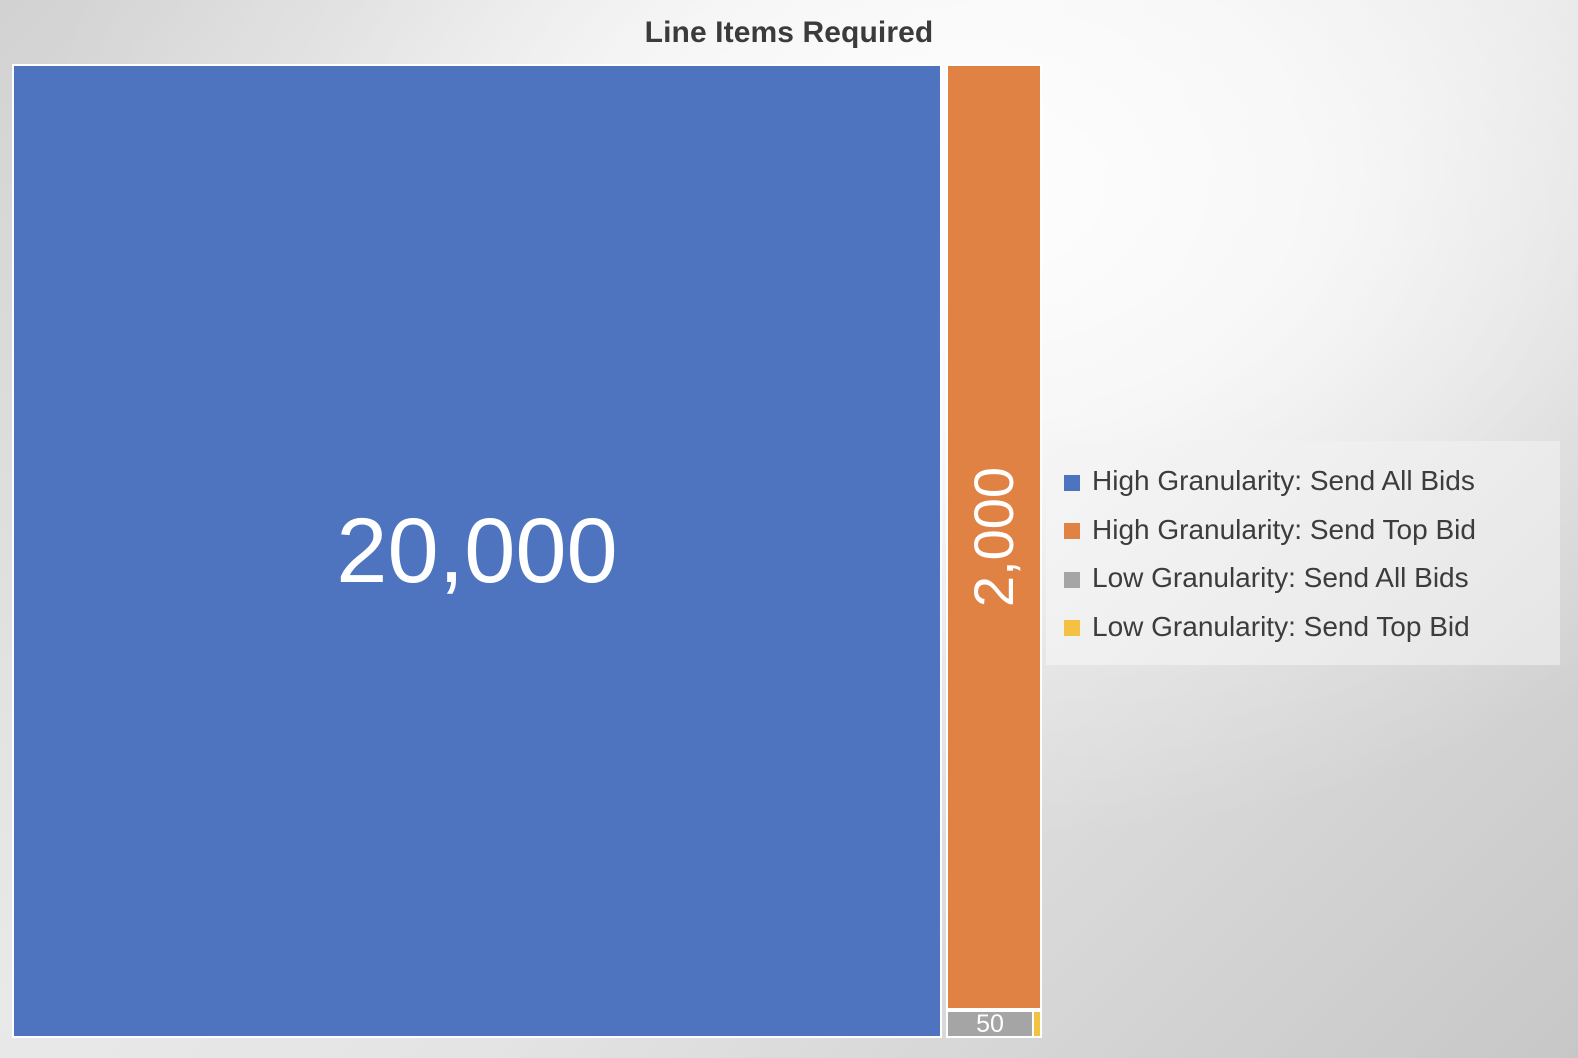 This screenshot has height=1058, width=1578. I want to click on legend-swatch-icon-high-granularity-send-all-bids, so click(1072, 482).